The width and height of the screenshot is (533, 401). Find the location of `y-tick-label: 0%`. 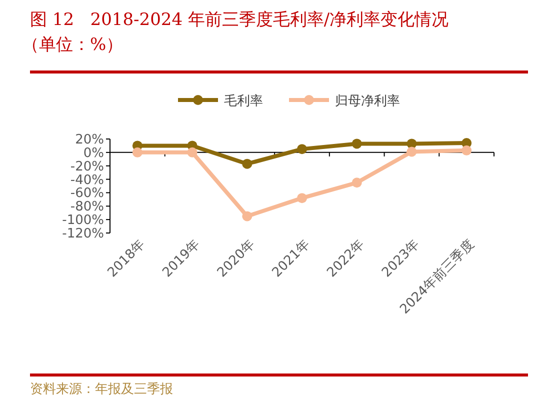

y-tick-label: 0% is located at coordinates (93, 153).